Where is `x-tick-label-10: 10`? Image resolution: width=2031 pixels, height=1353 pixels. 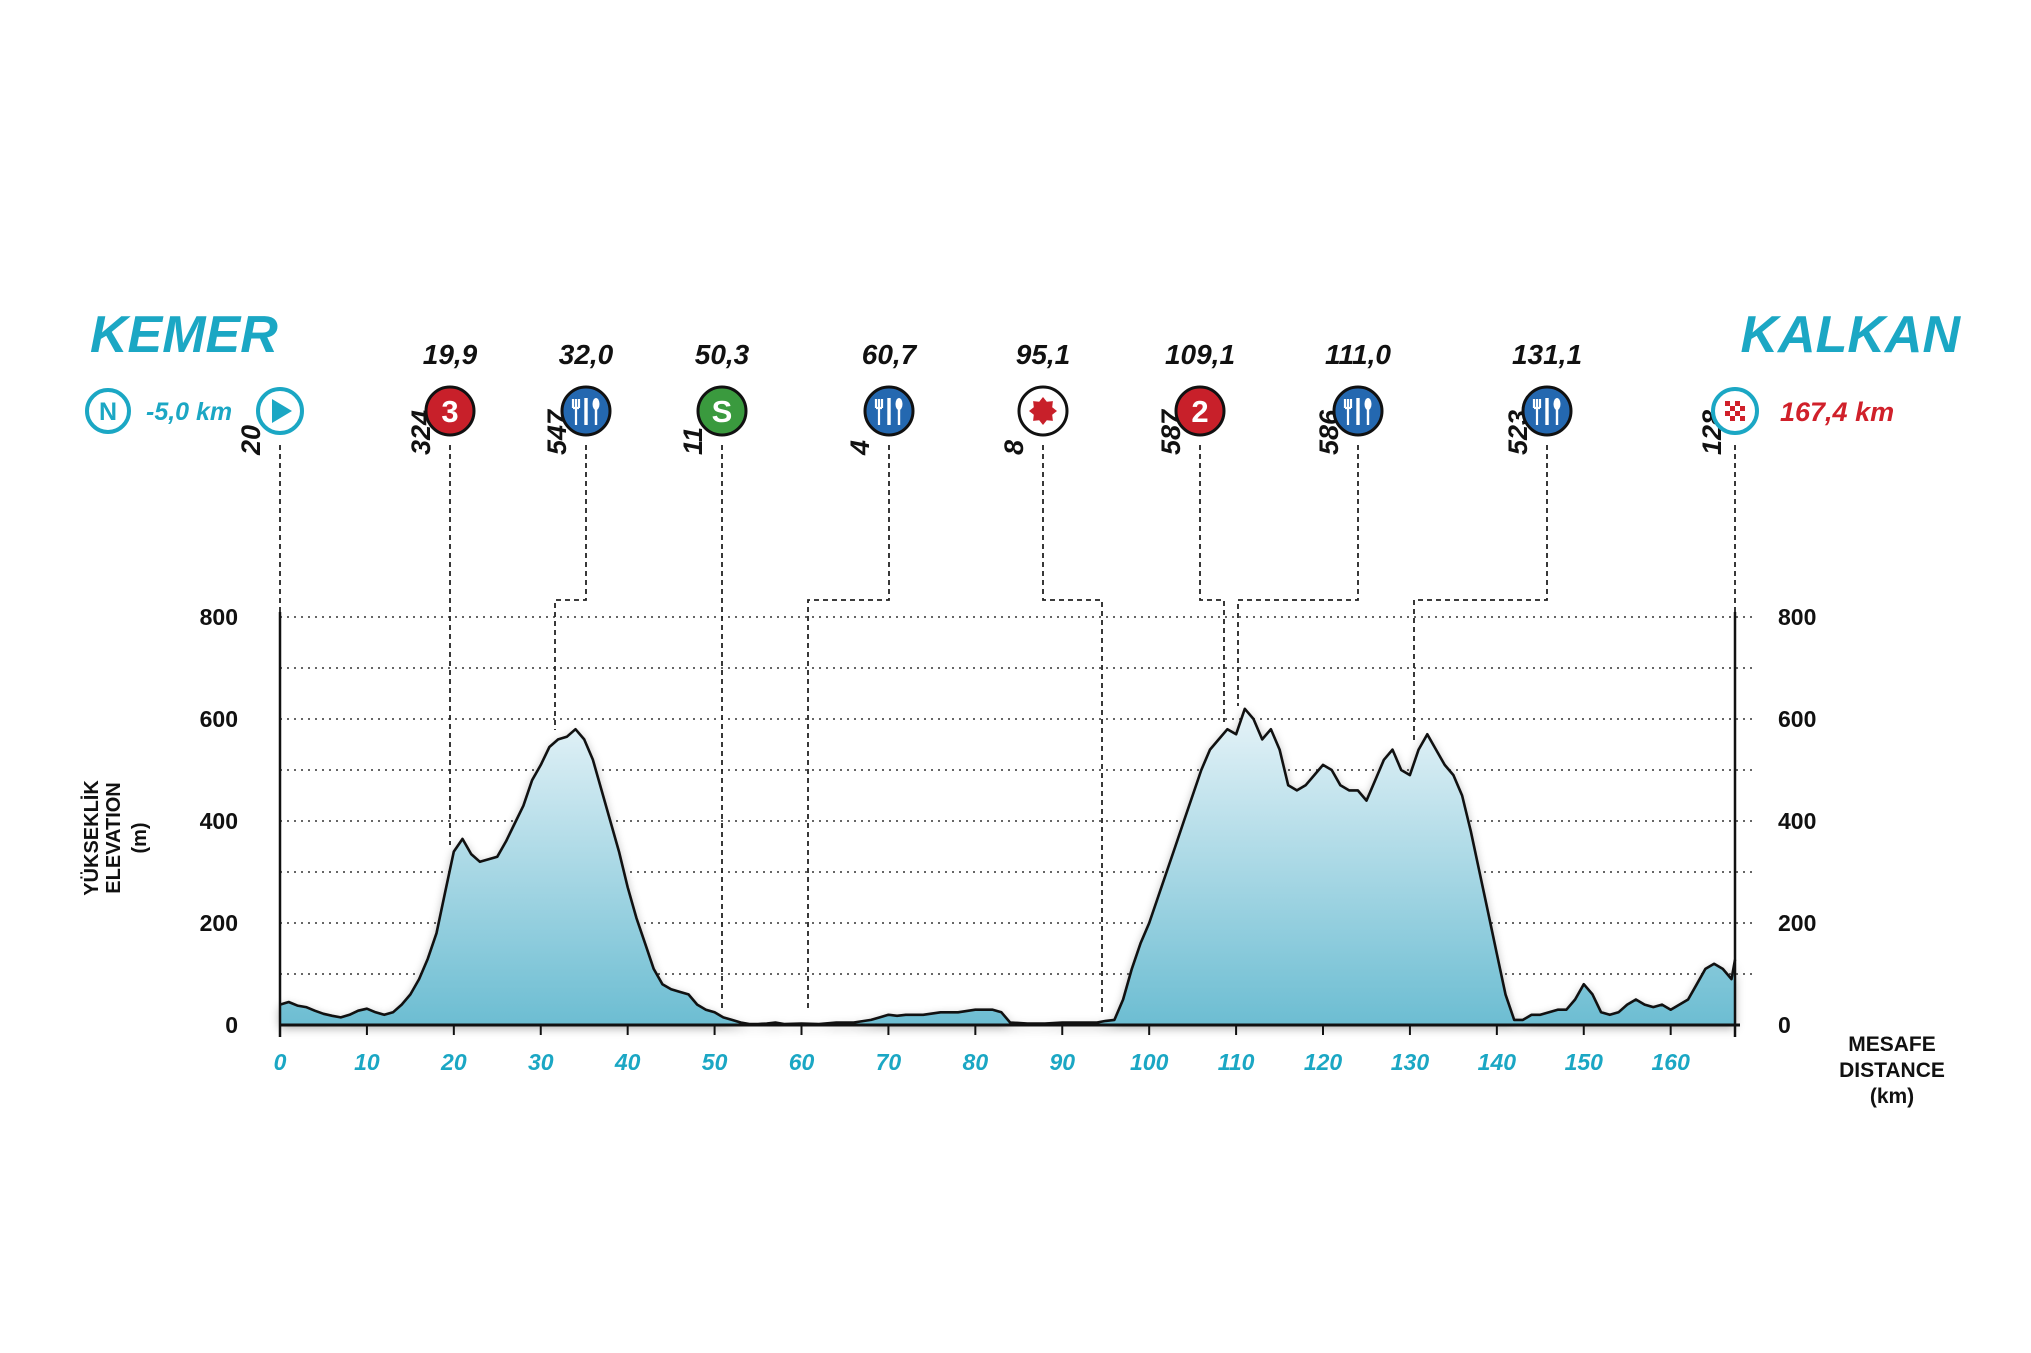
x-tick-label-10: 10 is located at coordinates (367, 1062).